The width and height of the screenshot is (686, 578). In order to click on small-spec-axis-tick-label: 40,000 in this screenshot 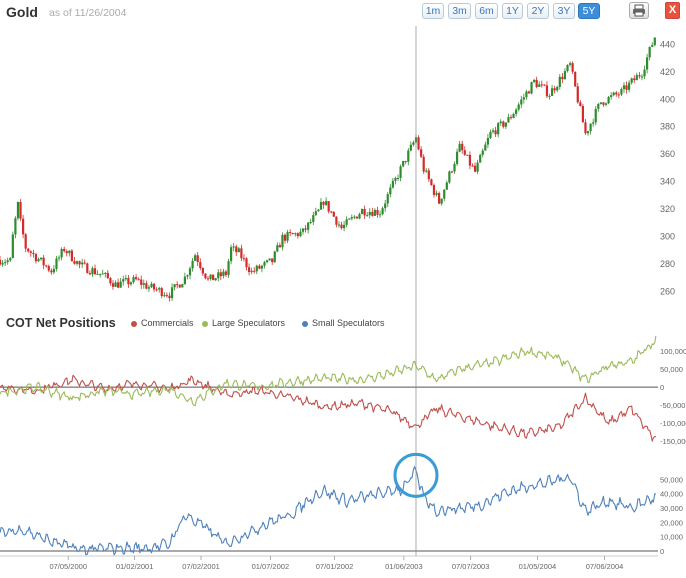, I will do `click(671, 494)`.